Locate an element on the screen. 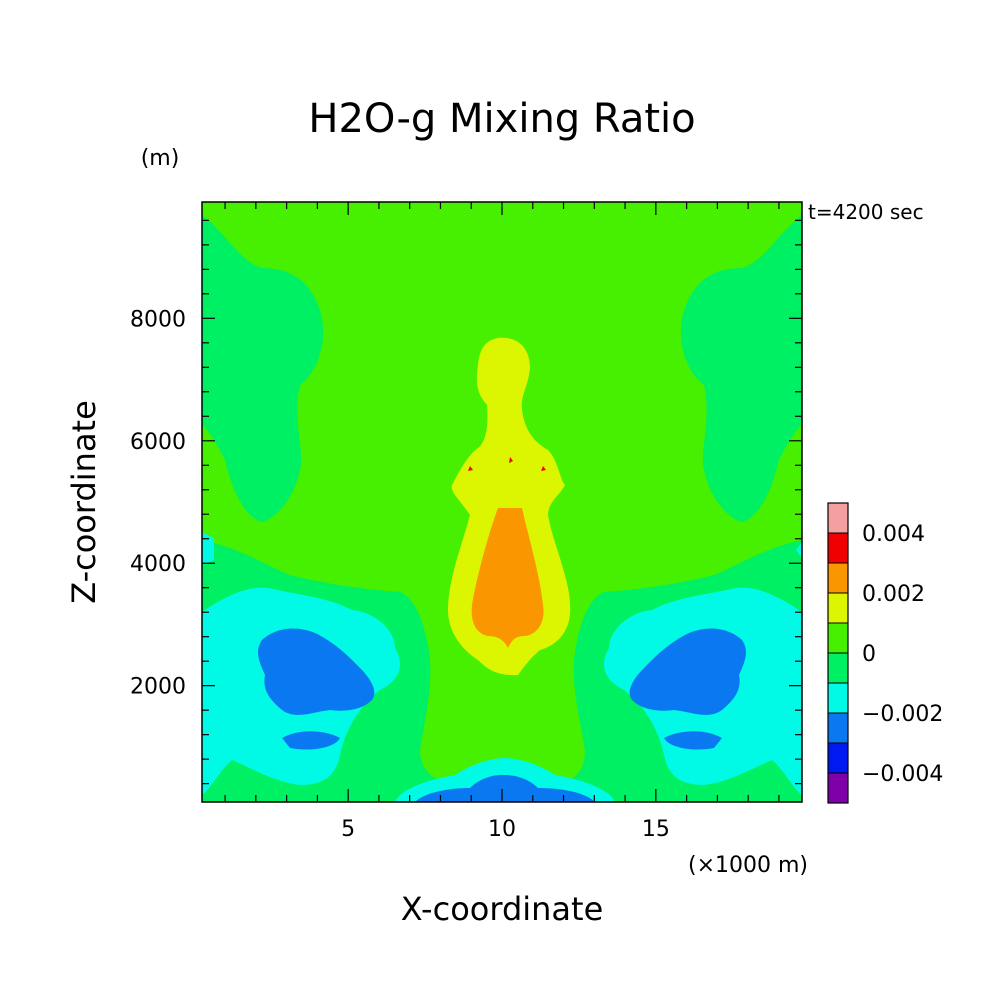 This screenshot has height=1004, width=1004. colorbar-tick-label: −0.002 is located at coordinates (902, 714).